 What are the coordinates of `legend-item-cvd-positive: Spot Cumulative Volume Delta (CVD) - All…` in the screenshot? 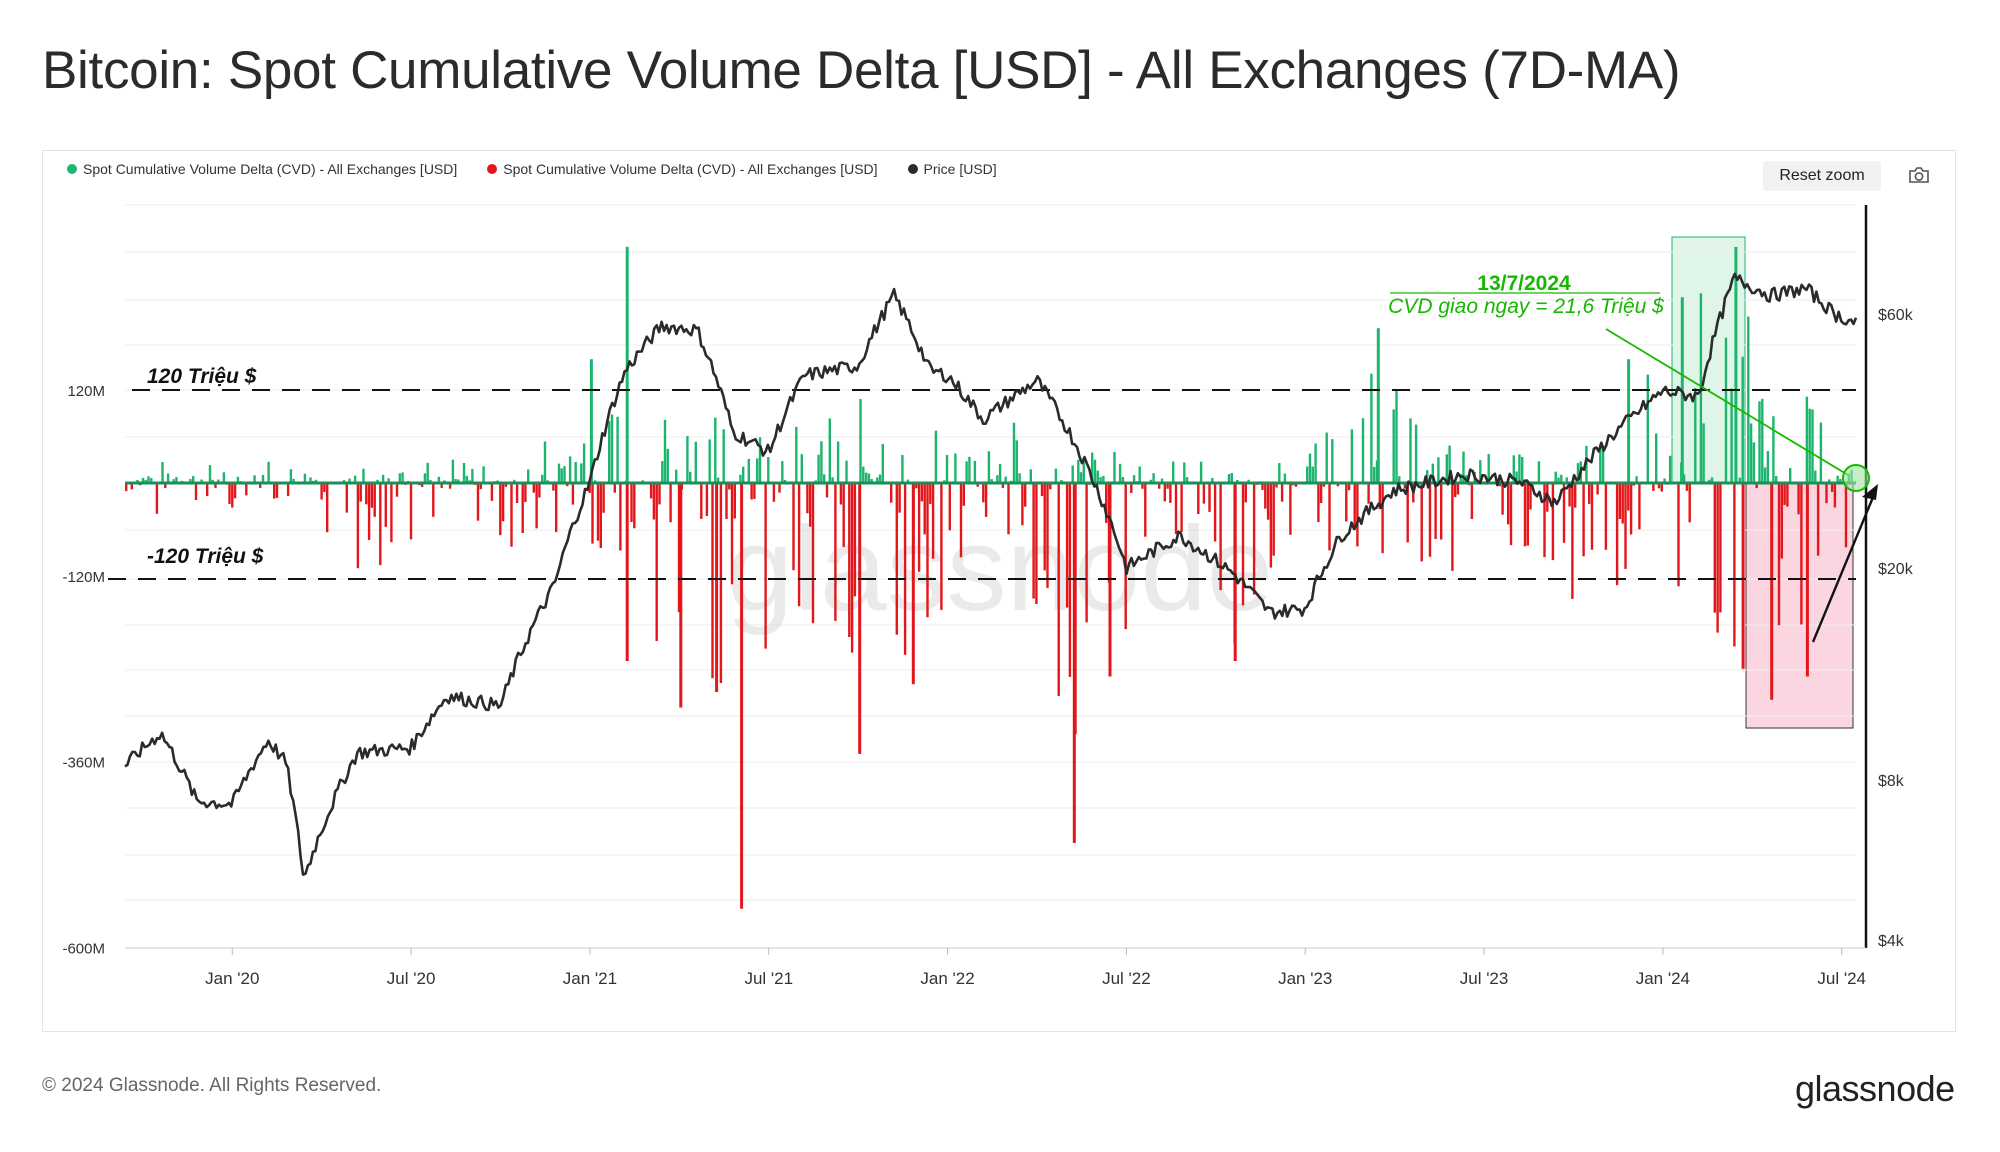 It's located at (262, 169).